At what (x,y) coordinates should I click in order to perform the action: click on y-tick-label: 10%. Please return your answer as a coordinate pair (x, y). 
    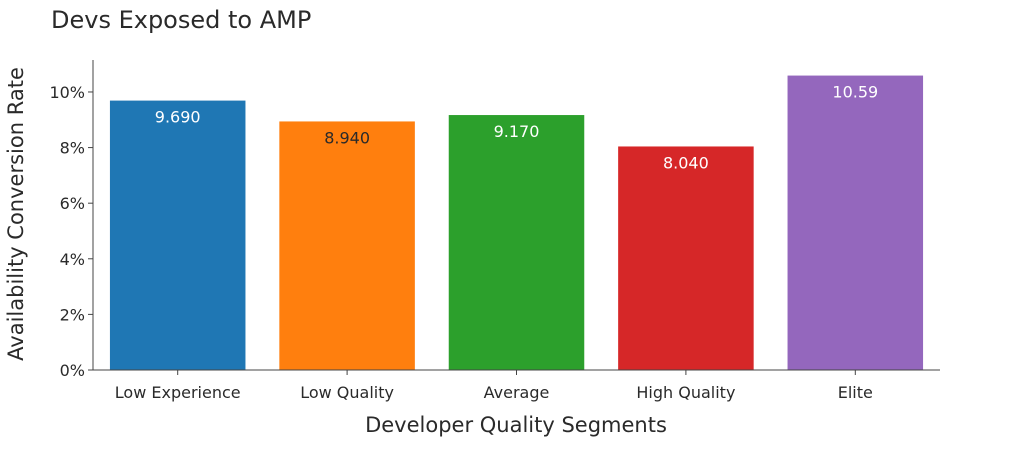
    Looking at the image, I should click on (67, 92).